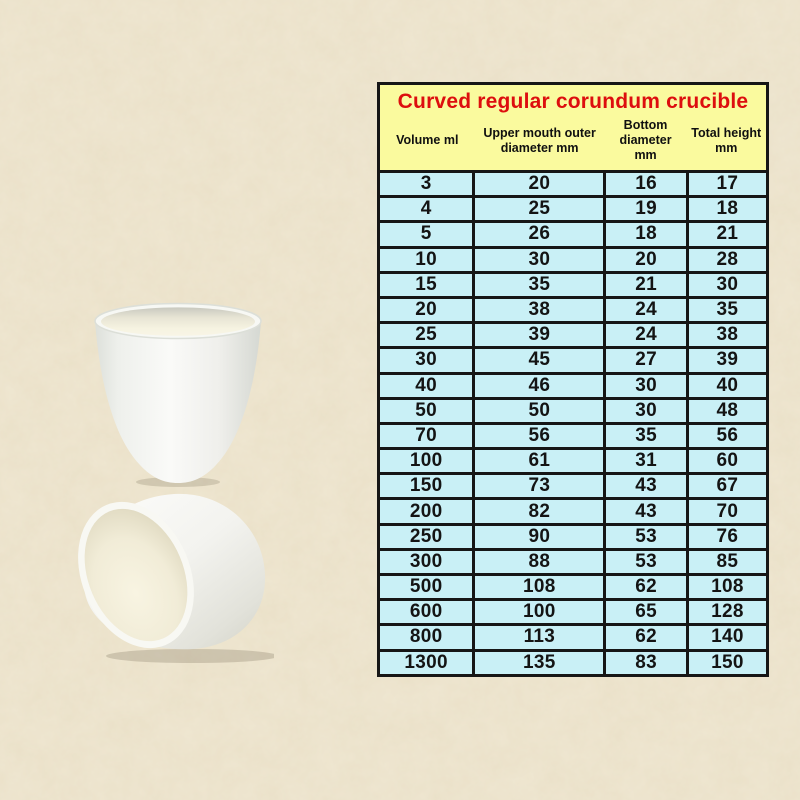  Describe the element at coordinates (426, 612) in the screenshot. I see `table-cell: 600` at that location.